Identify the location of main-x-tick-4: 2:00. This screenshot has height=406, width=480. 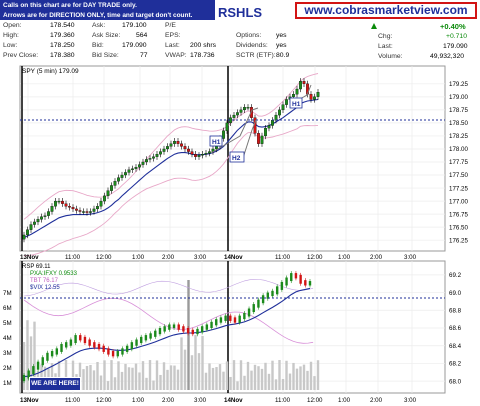
(168, 257).